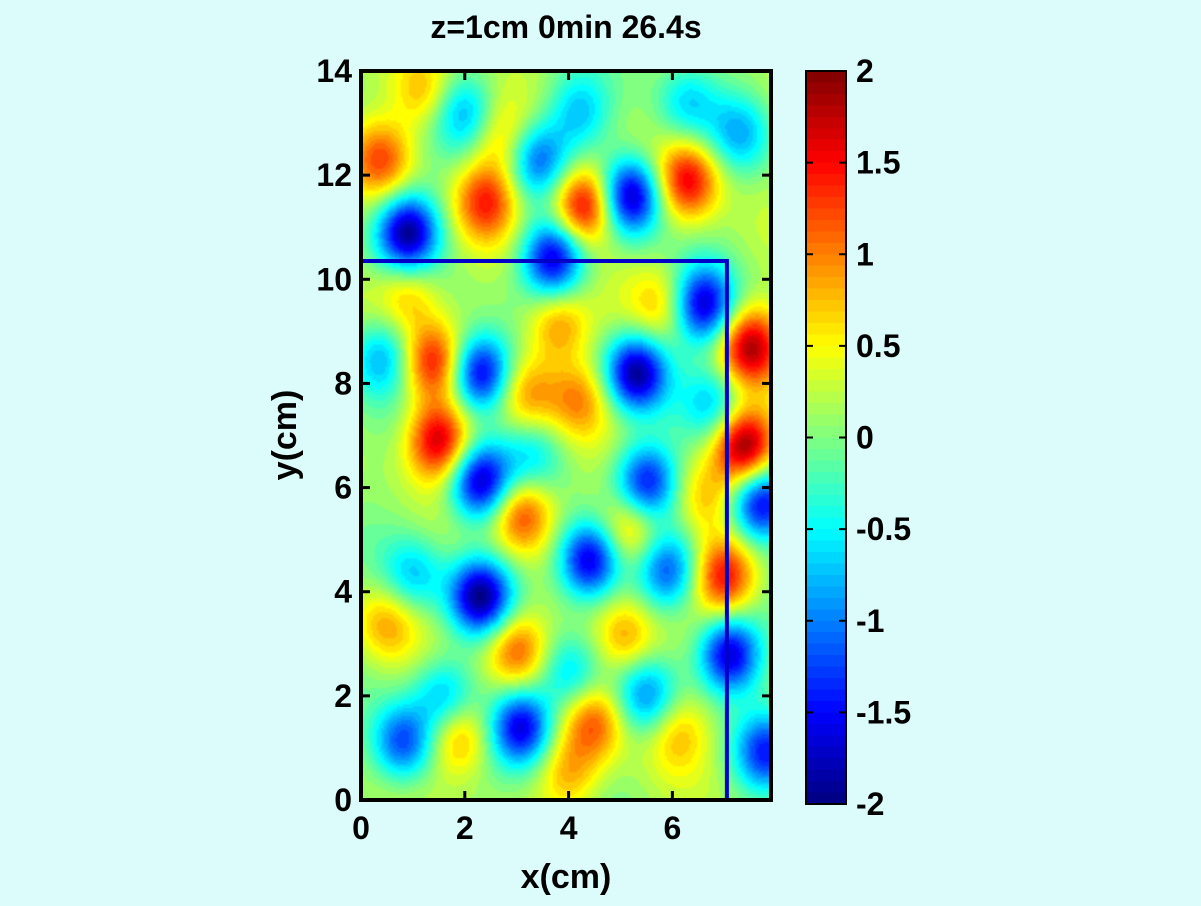 The width and height of the screenshot is (1201, 906). I want to click on y-tick-label: 10, so click(334, 279).